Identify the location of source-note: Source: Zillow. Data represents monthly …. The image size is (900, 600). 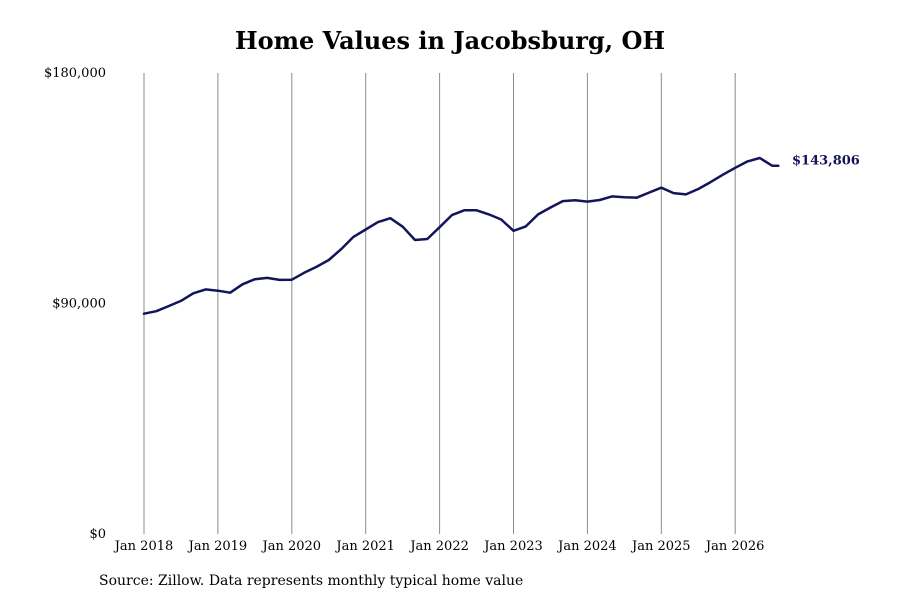
(311, 581).